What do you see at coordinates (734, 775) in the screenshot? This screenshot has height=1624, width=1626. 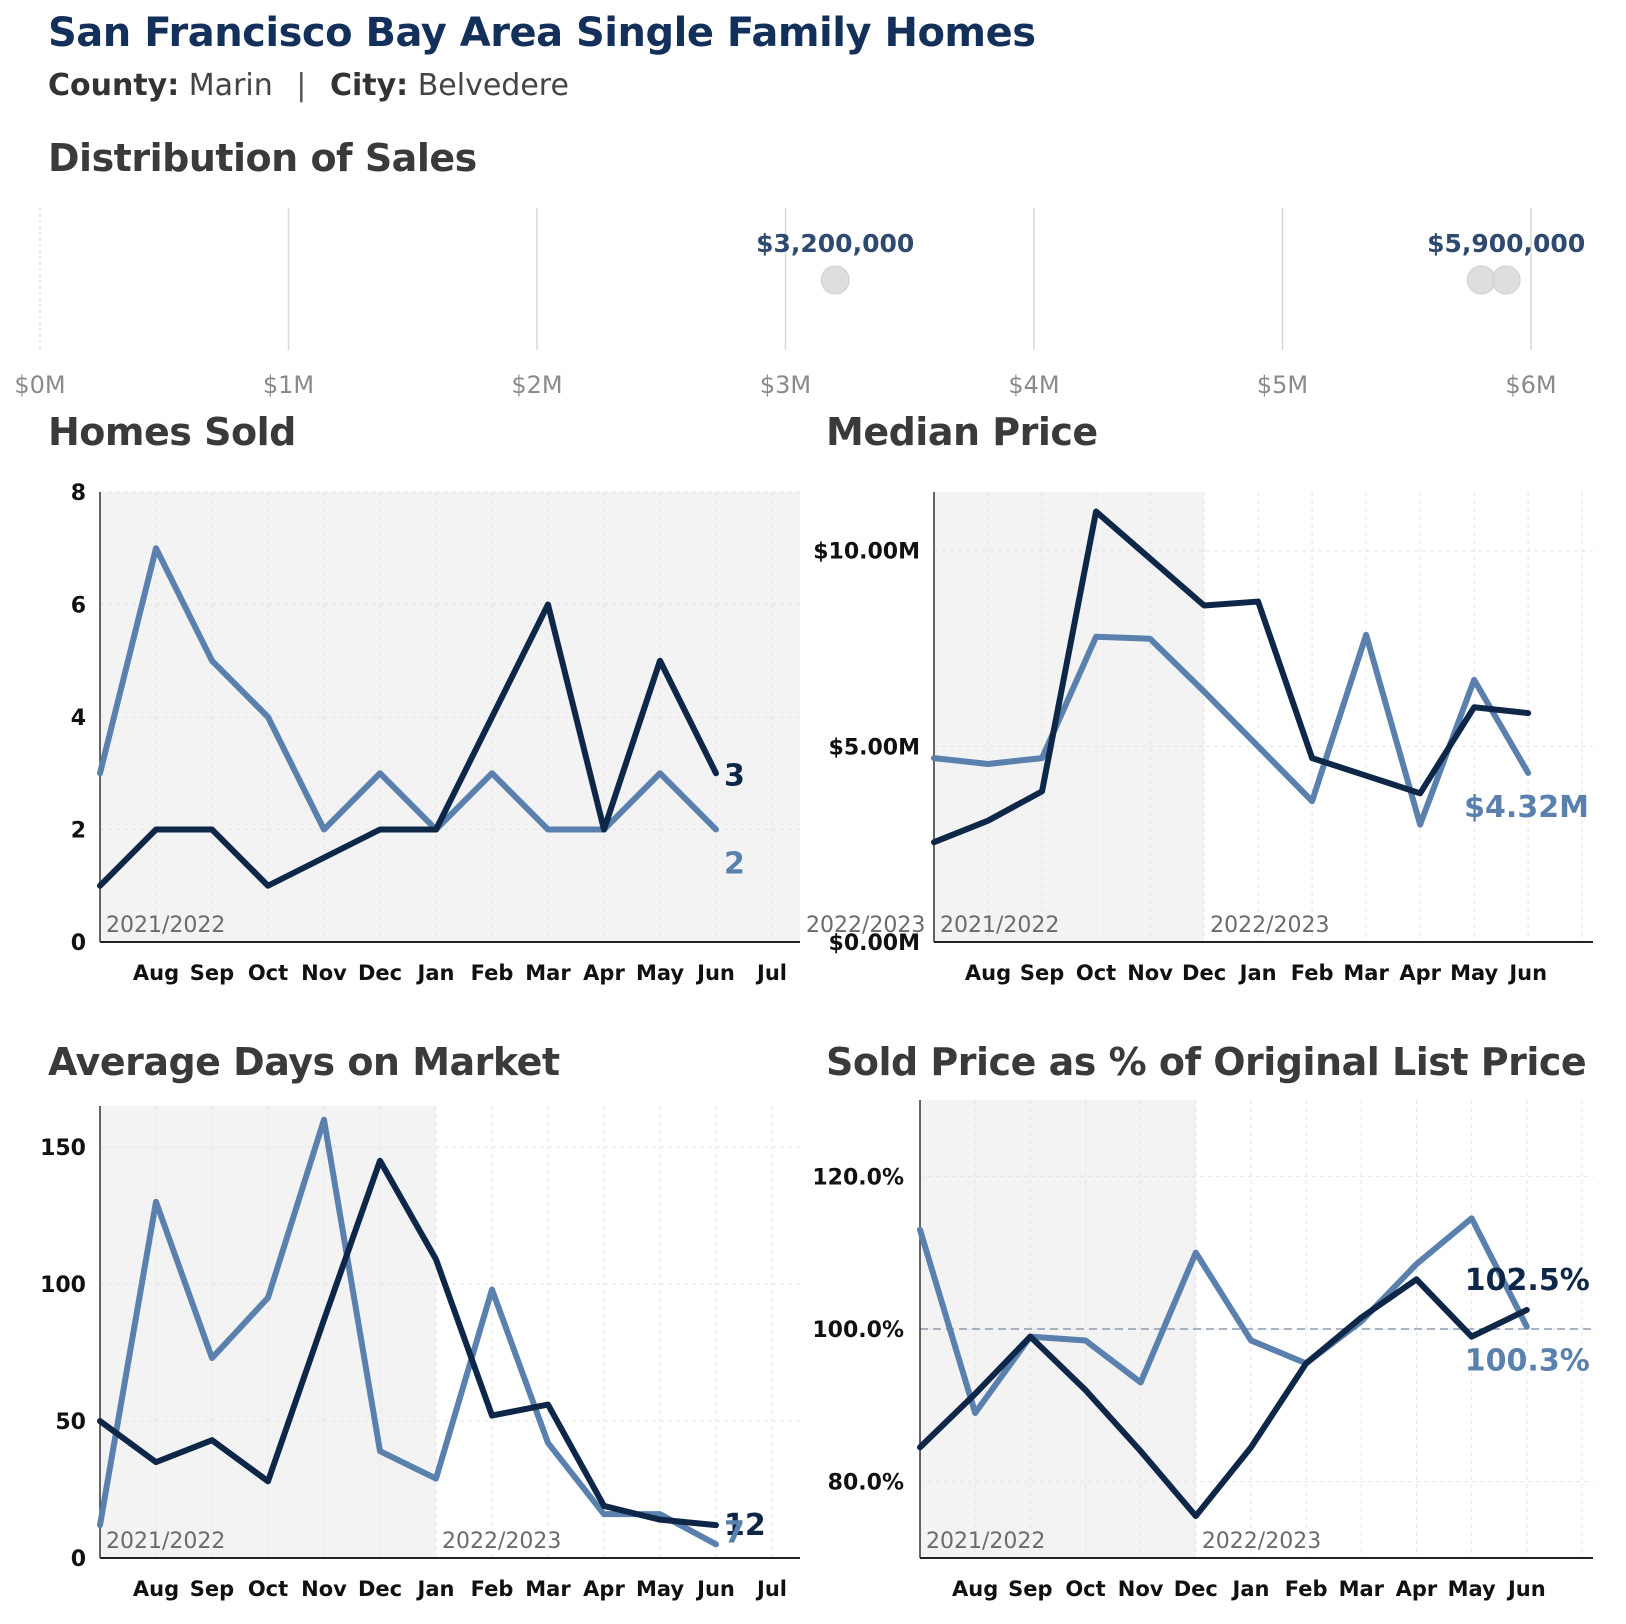 I see `current-end-label: 3` at bounding box center [734, 775].